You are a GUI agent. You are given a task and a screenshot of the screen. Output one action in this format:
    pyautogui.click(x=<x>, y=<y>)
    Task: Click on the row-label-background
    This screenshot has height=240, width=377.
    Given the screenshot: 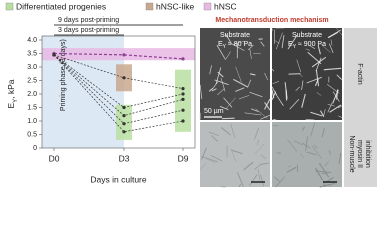 What is the action you would take?
    pyautogui.click(x=360, y=107)
    